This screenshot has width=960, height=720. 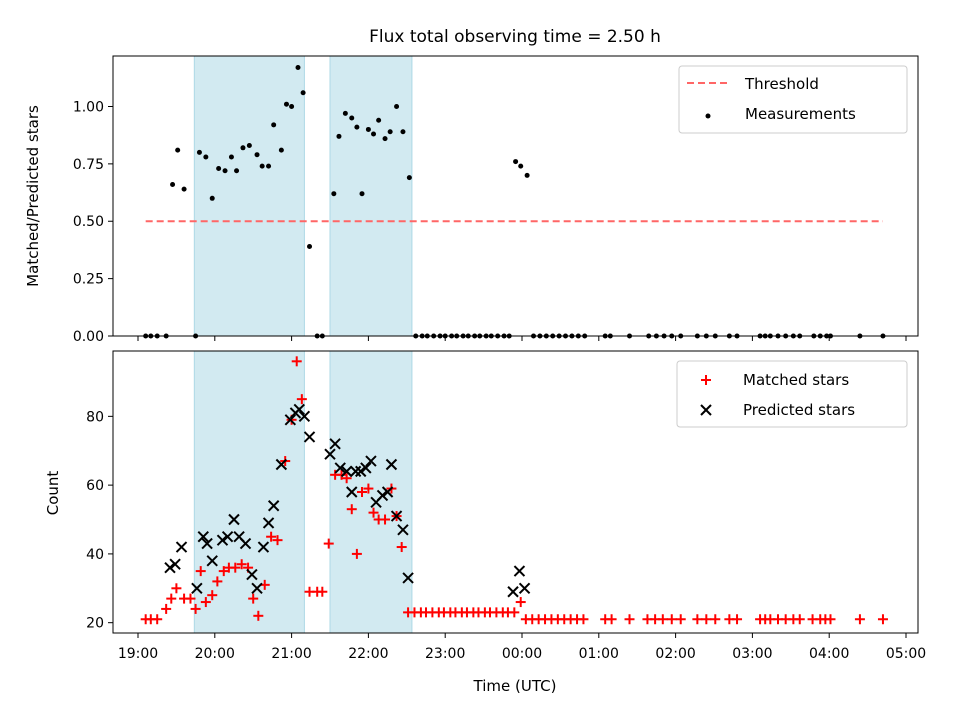 I want to click on legend-predicted-marker, so click(x=706, y=410).